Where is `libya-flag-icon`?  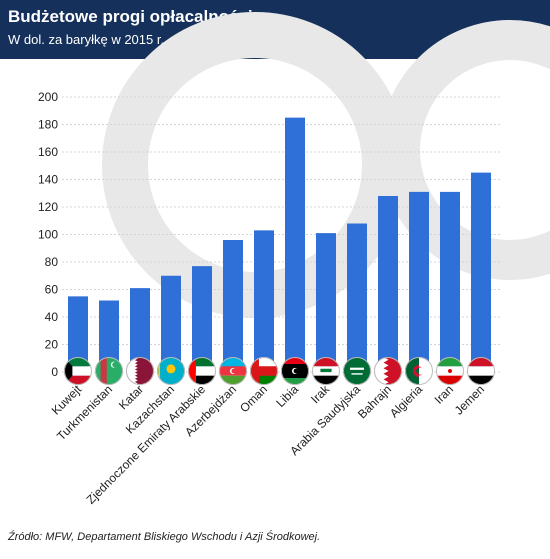
libya-flag-icon is located at coordinates (295, 371).